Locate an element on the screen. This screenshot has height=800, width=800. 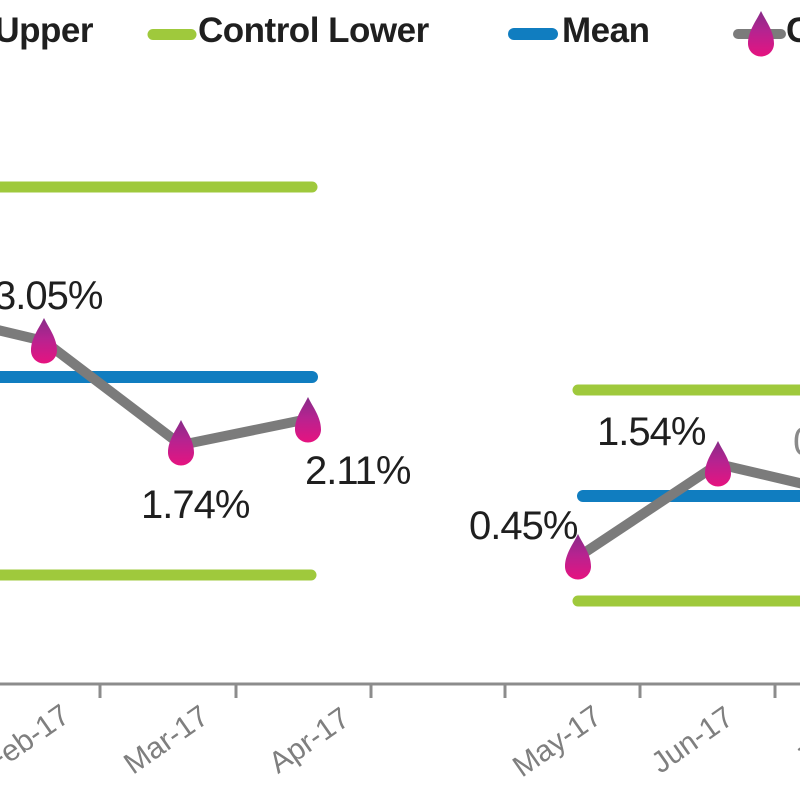
legend-label-control-upper: Control Upper is located at coordinates (46, 30).